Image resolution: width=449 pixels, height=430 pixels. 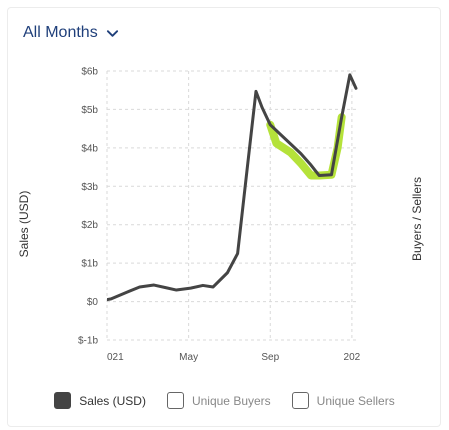 I want to click on legend-item-unique-buyers: Unique Buyers, so click(x=218, y=400).